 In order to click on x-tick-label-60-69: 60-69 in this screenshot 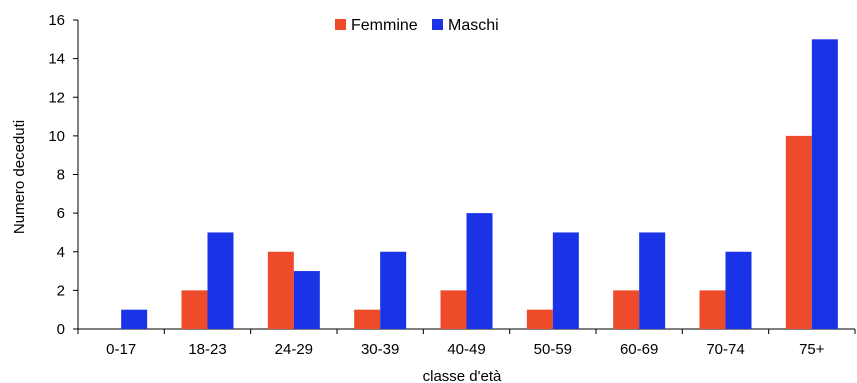, I will do `click(639, 349)`.